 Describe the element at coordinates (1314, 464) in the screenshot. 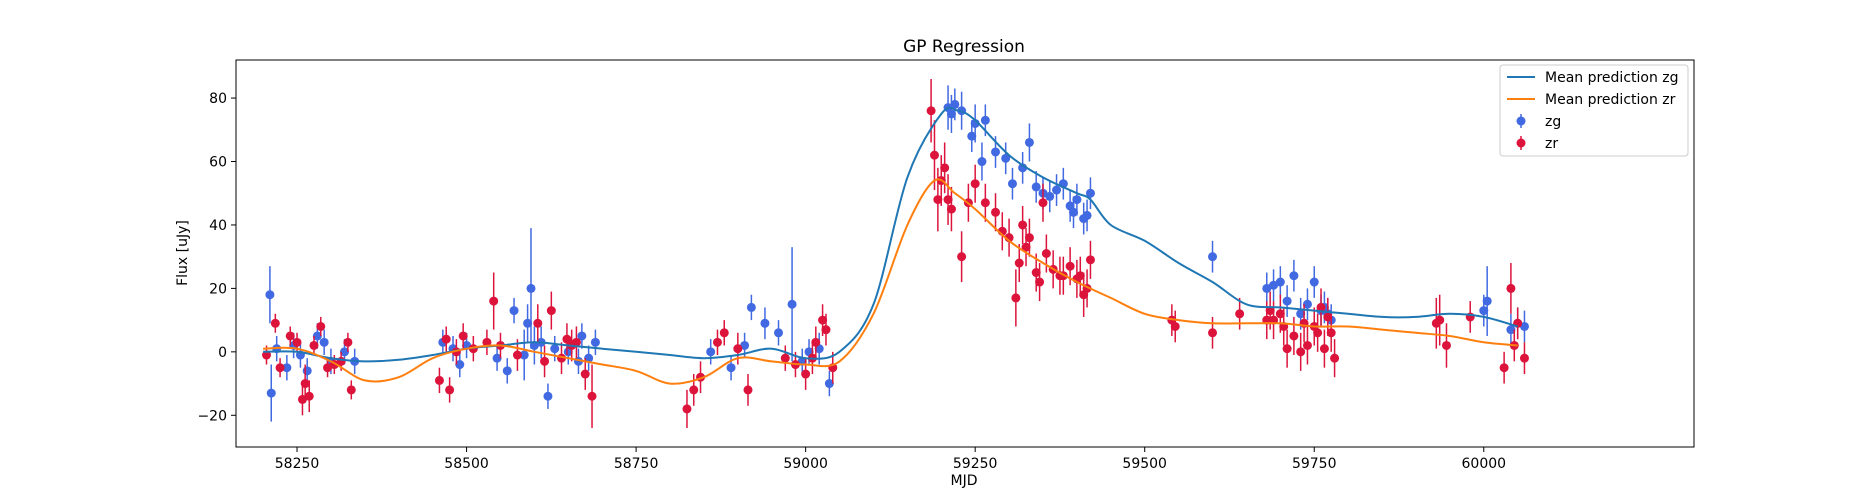

I see `x-tick-label: 59750` at that location.